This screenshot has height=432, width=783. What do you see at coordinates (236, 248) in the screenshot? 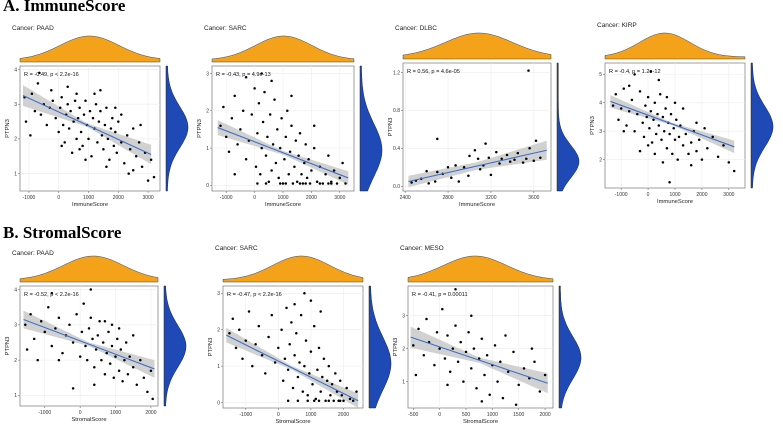
I see `chart-title: Cancer: SARC` at bounding box center [236, 248].